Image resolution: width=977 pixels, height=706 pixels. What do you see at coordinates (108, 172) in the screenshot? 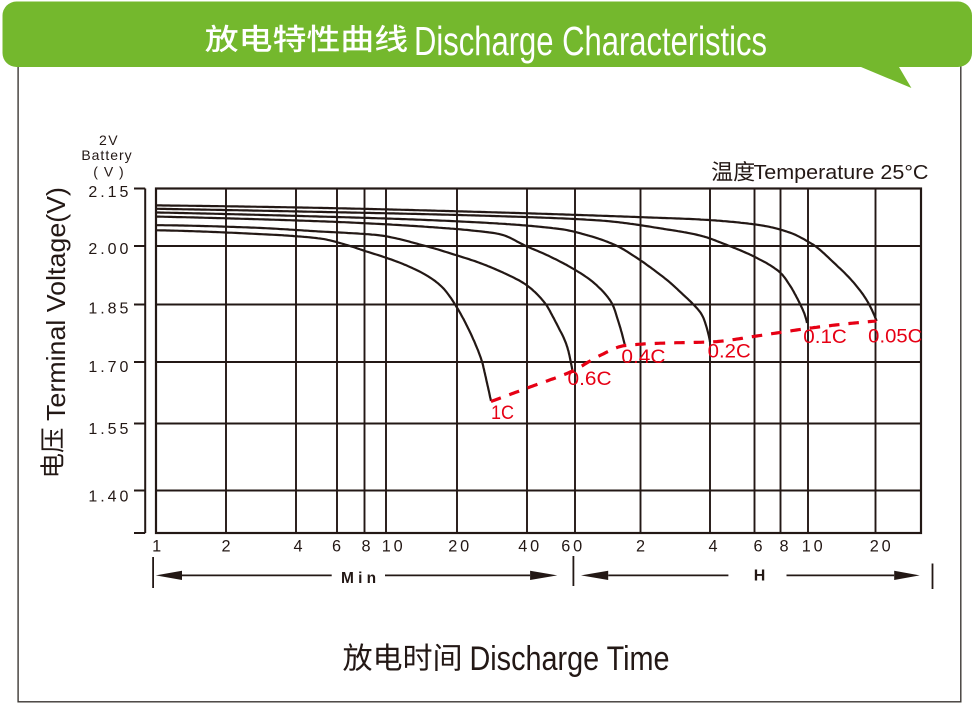
I see `svg-text: ( V )` at bounding box center [108, 172].